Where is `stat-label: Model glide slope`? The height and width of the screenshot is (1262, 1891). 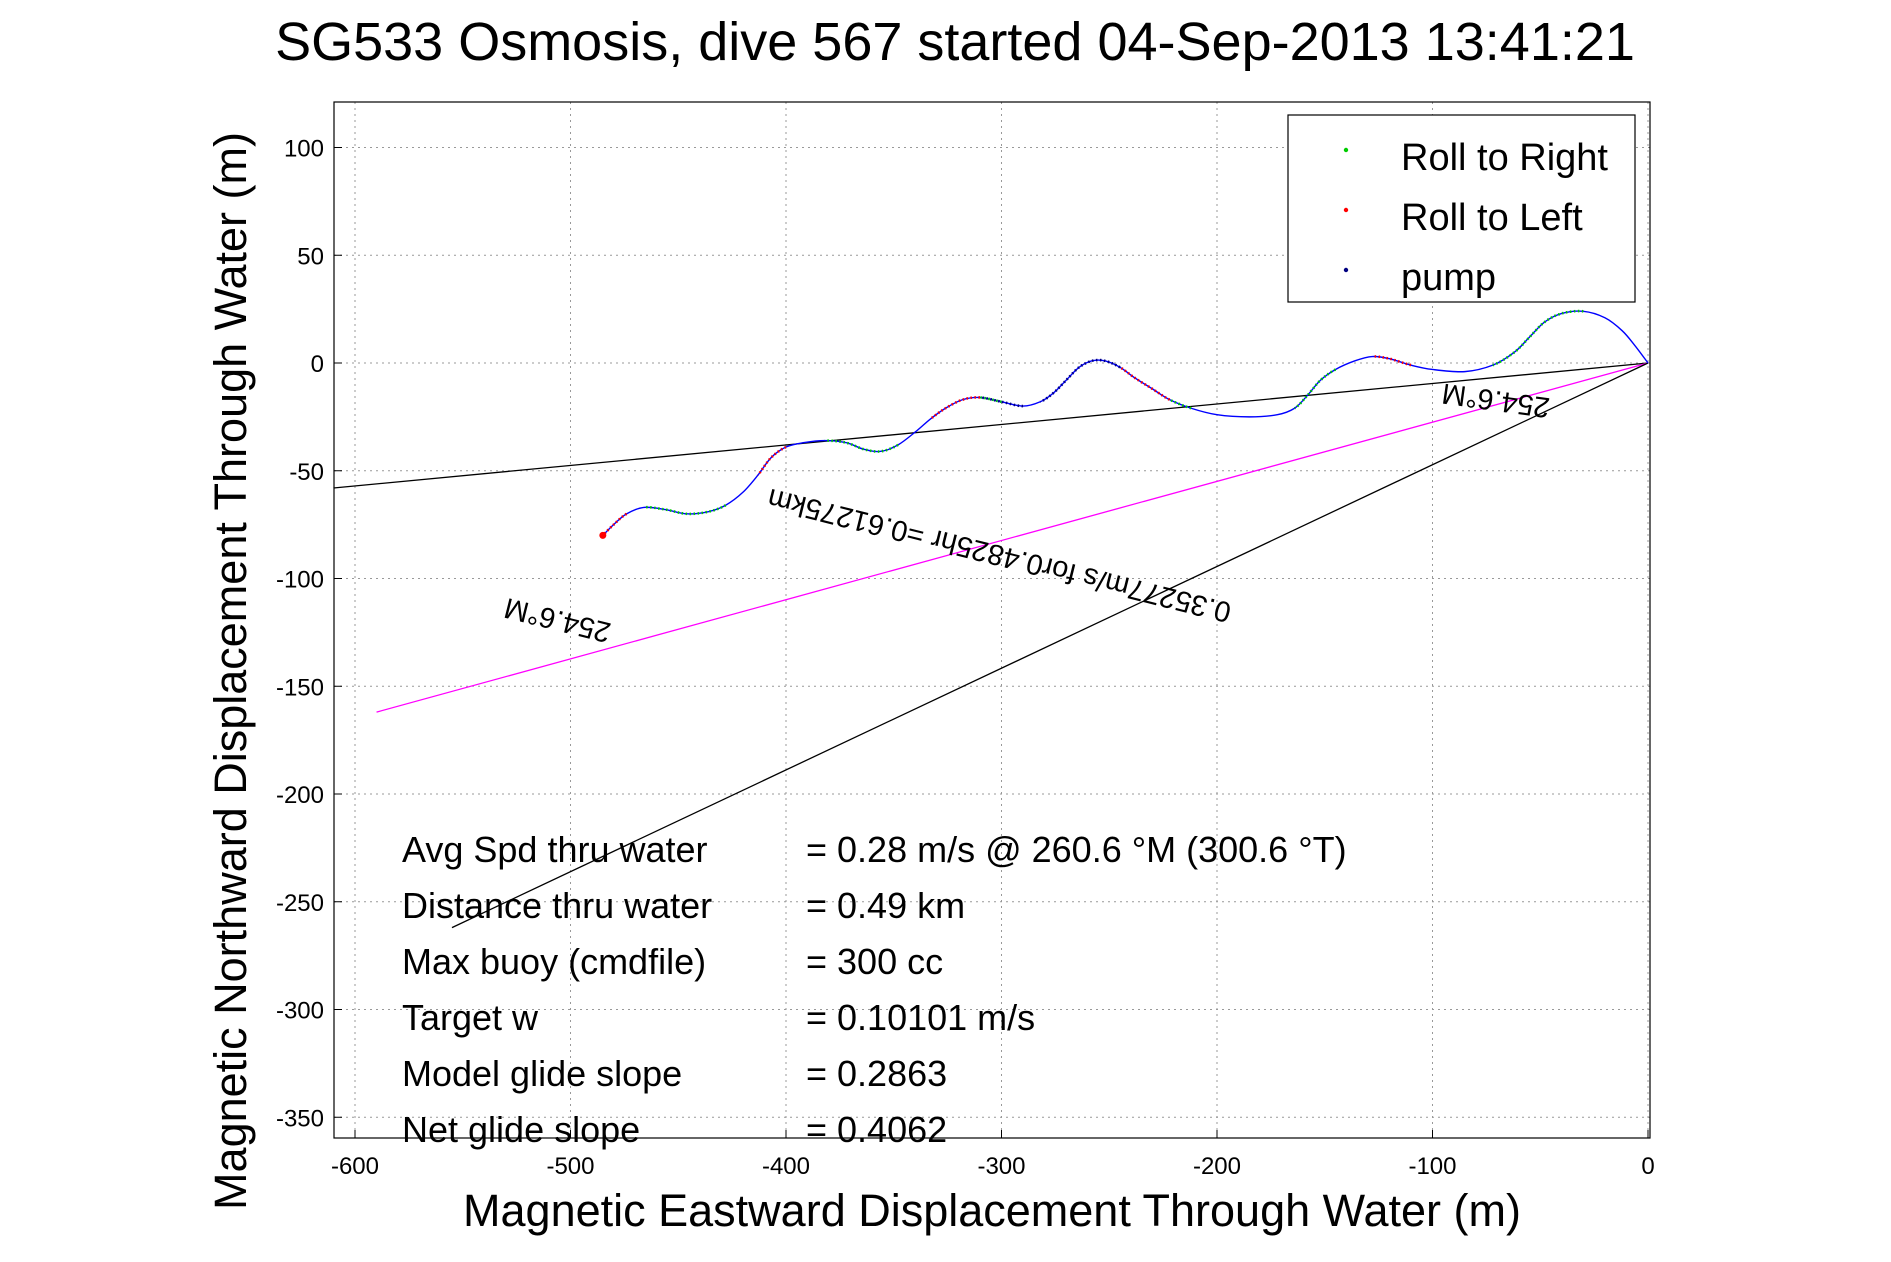 stat-label: Model glide slope is located at coordinates (542, 1073).